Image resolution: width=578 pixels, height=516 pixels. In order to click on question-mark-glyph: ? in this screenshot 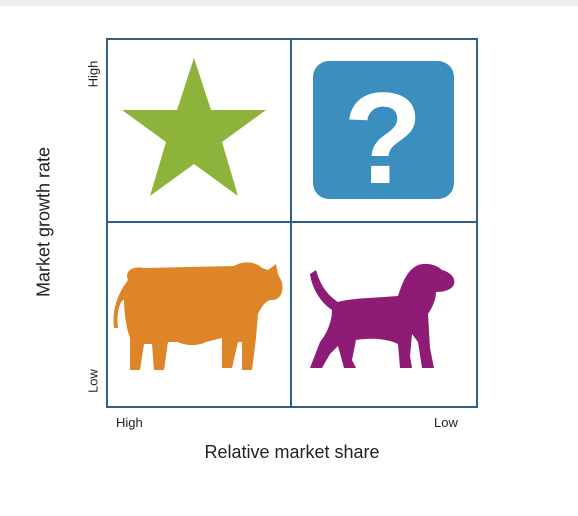, I will do `click(382, 138)`.